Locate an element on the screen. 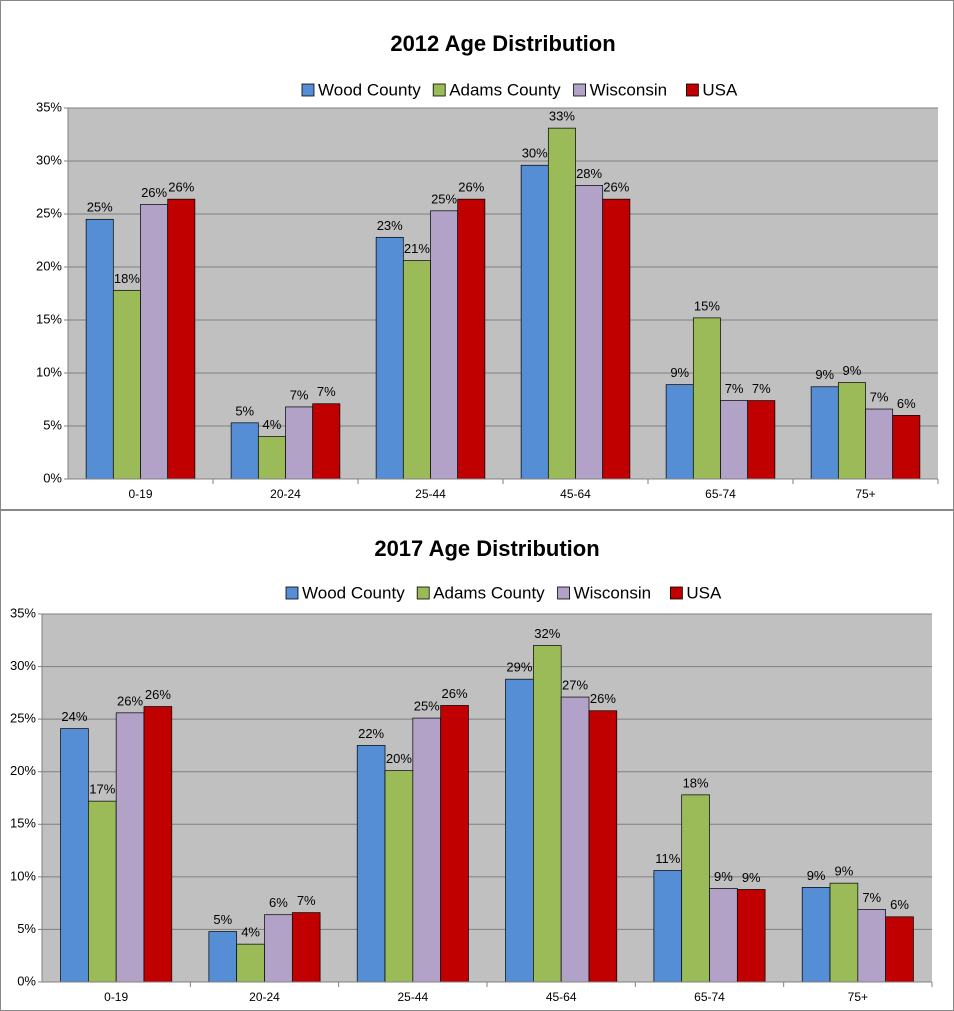 Image resolution: width=954 pixels, height=1011 pixels. data-label: 11% is located at coordinates (667, 858).